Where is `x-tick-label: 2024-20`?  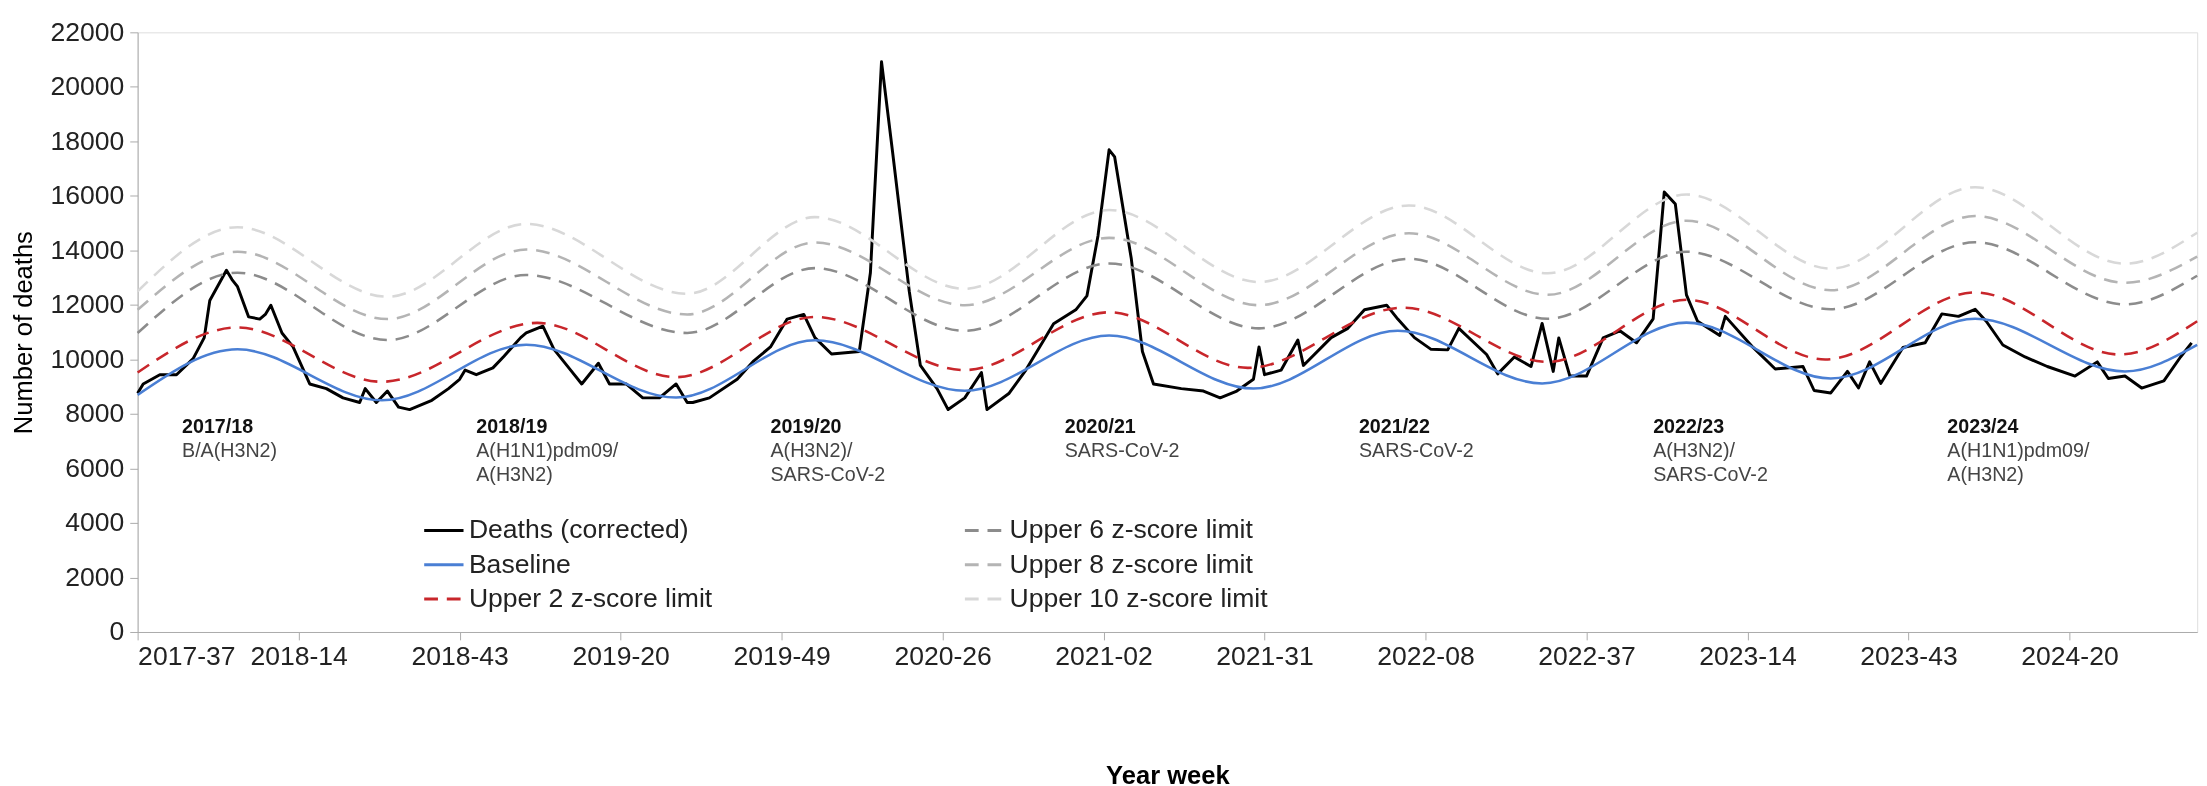
x-tick-label: 2024-20 is located at coordinates (2070, 655).